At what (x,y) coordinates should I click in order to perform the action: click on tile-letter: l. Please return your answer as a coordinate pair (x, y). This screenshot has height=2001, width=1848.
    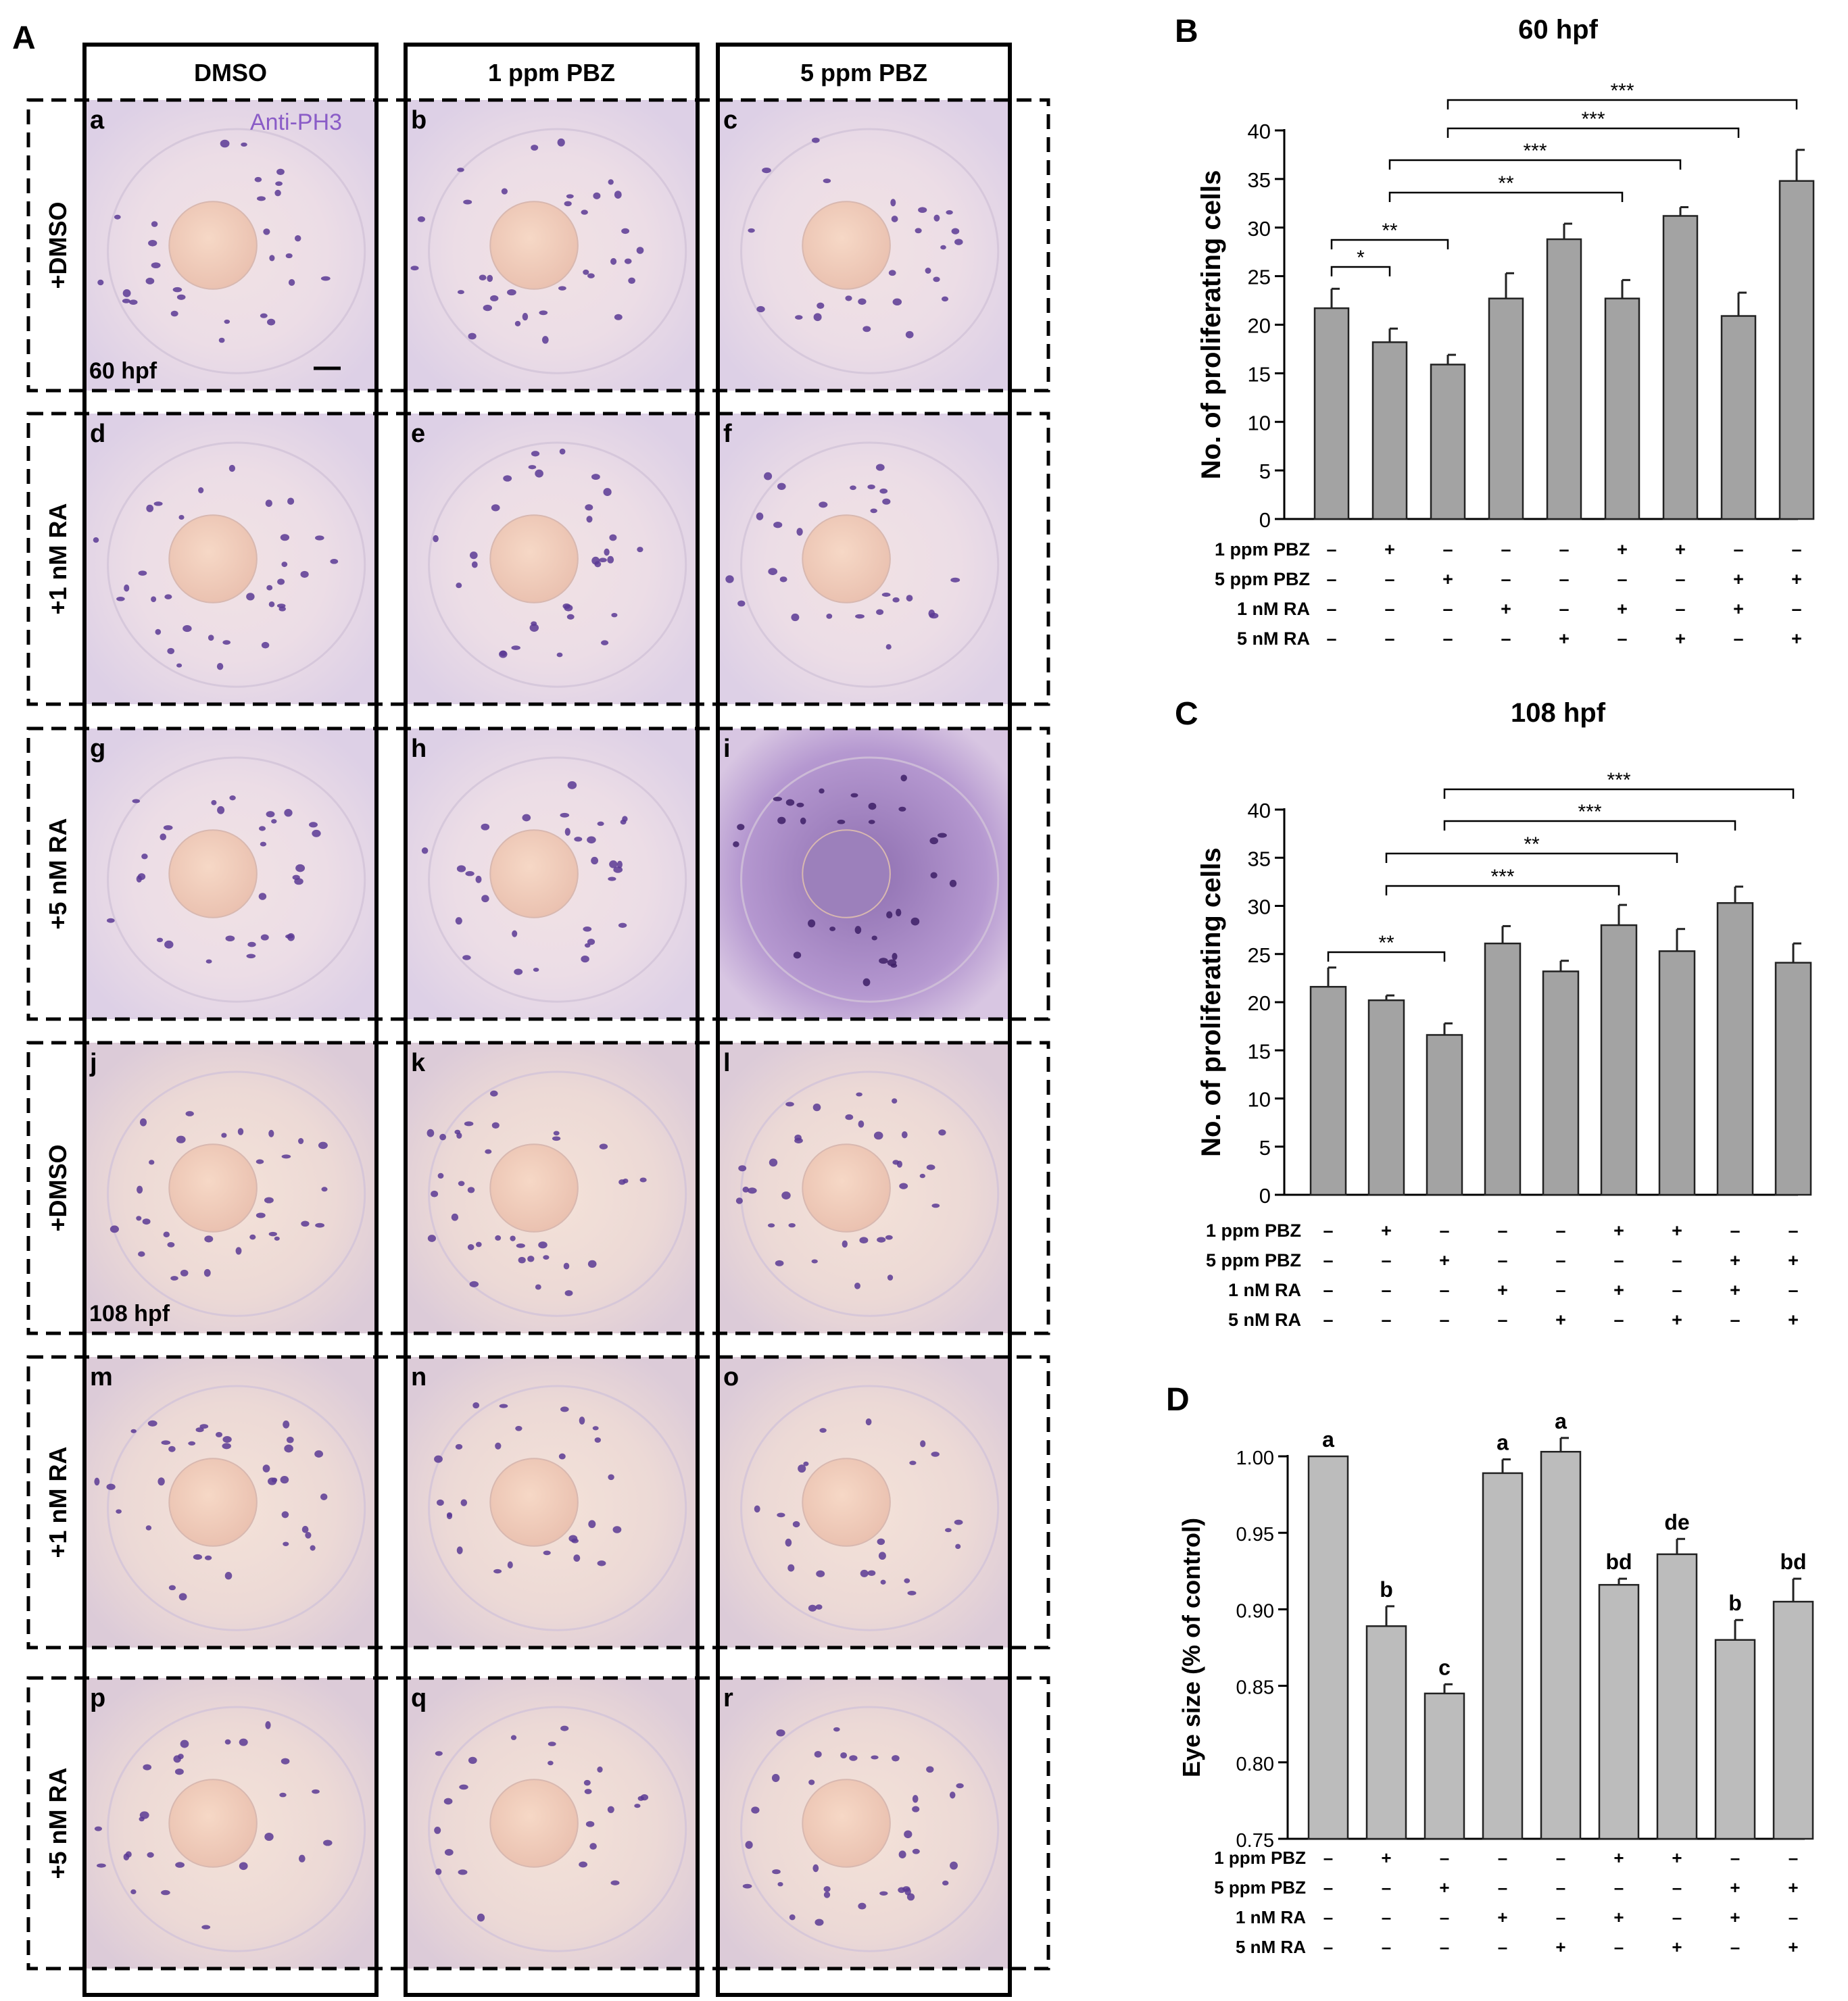
    Looking at the image, I should click on (727, 1063).